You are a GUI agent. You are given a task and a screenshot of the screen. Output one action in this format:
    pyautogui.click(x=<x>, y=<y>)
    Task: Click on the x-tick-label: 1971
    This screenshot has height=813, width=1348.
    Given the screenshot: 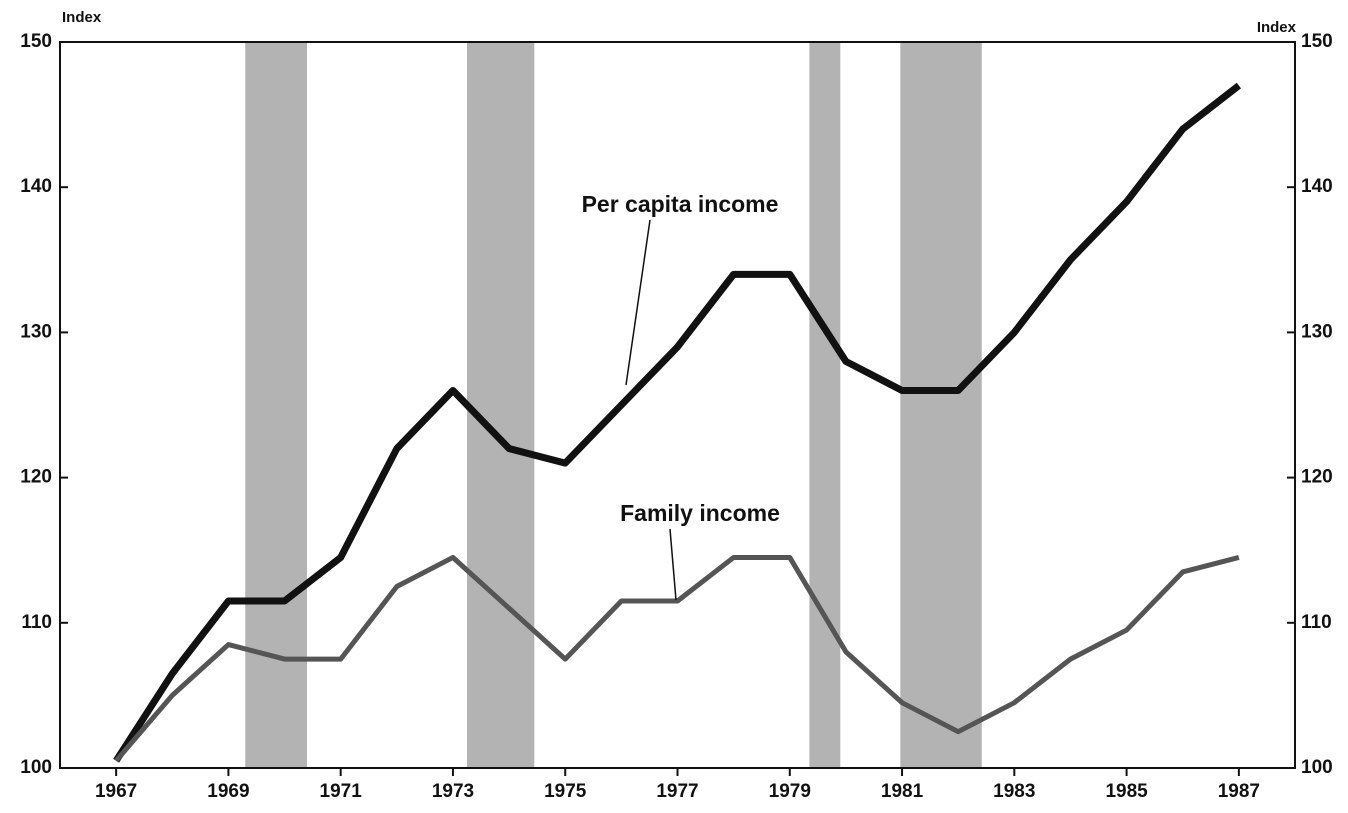 What is the action you would take?
    pyautogui.click(x=341, y=791)
    